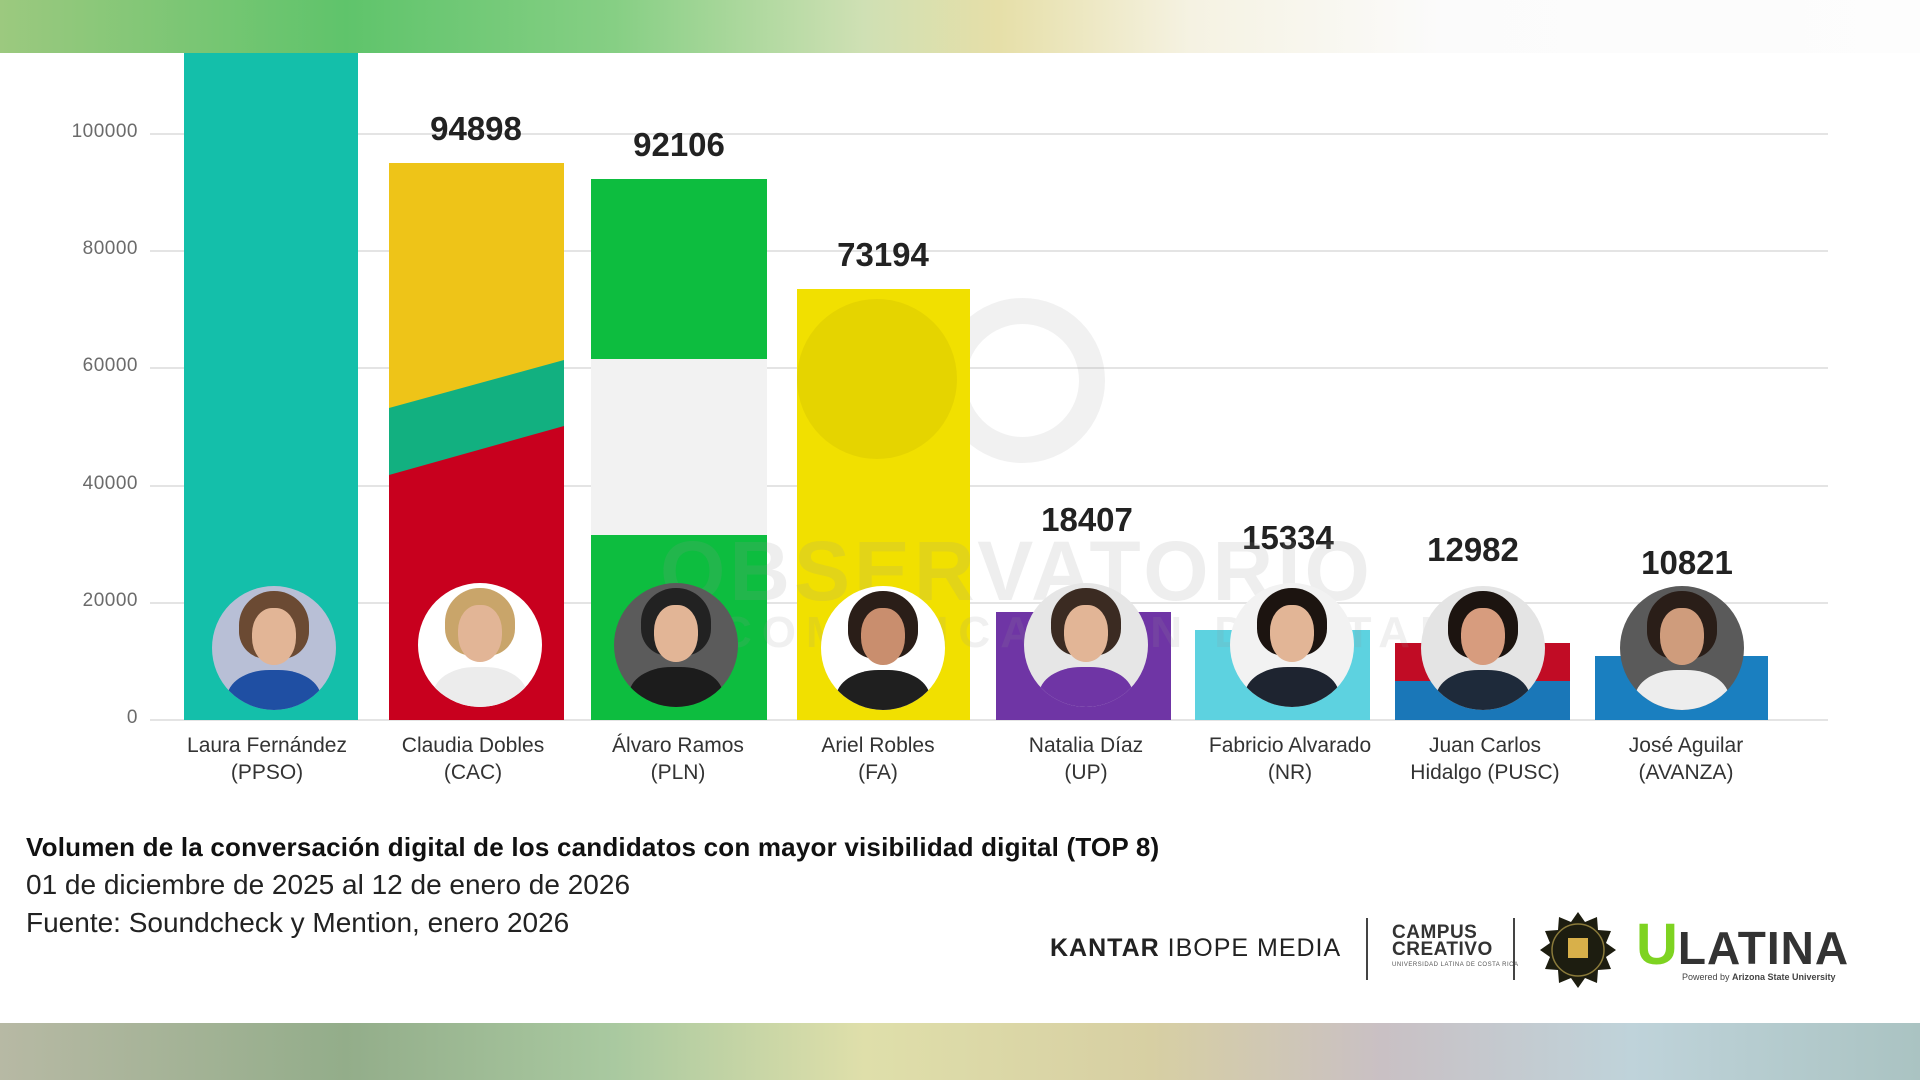  I want to click on top-gradient-band, so click(960, 26).